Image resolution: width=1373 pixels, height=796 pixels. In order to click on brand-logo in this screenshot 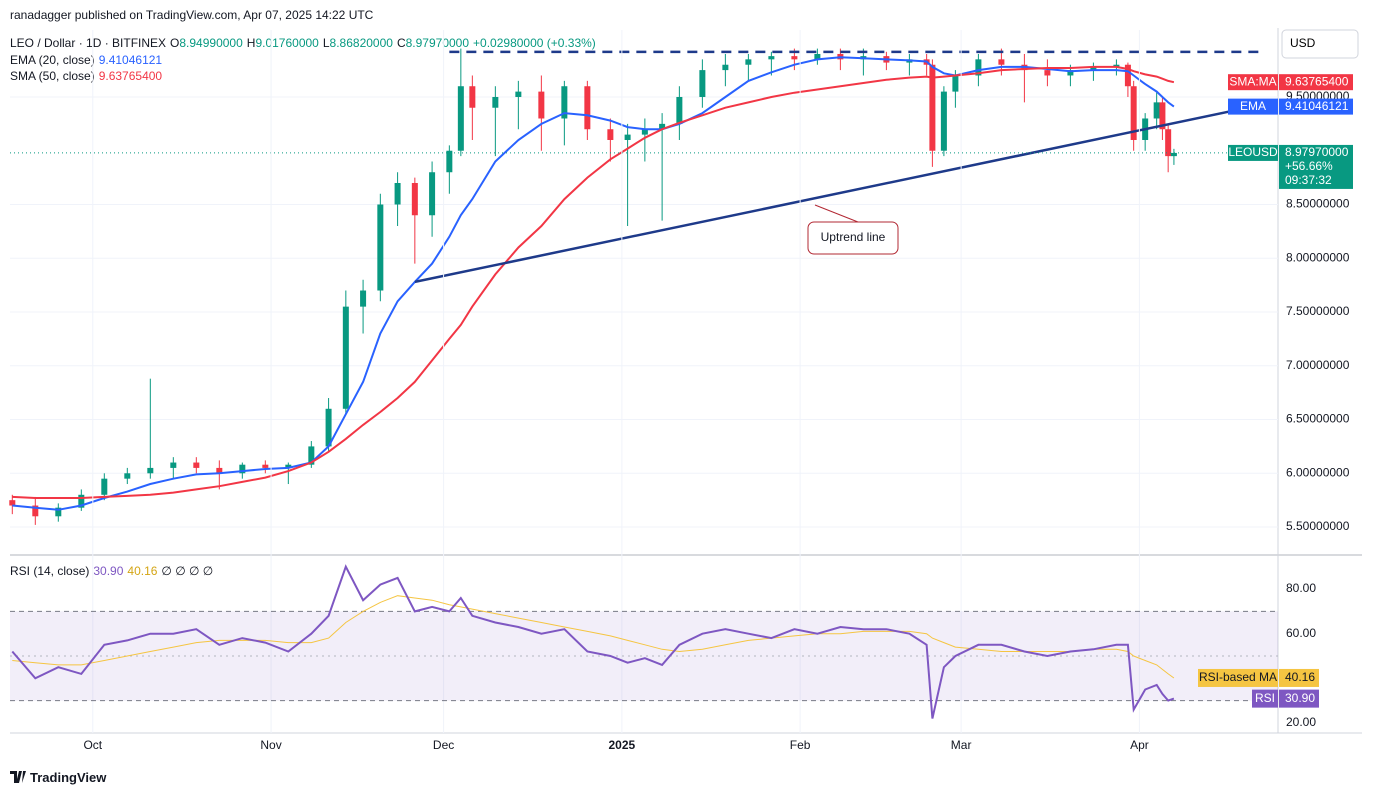, I will do `click(18, 777)`.